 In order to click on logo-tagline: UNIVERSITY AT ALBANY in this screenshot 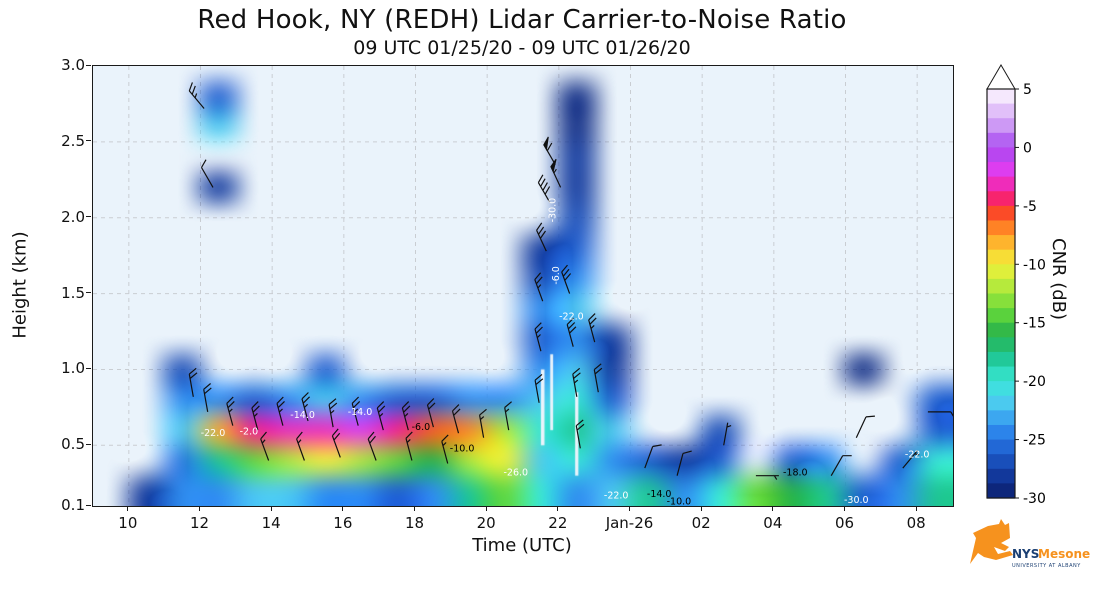, I will do `click(1046, 566)`.